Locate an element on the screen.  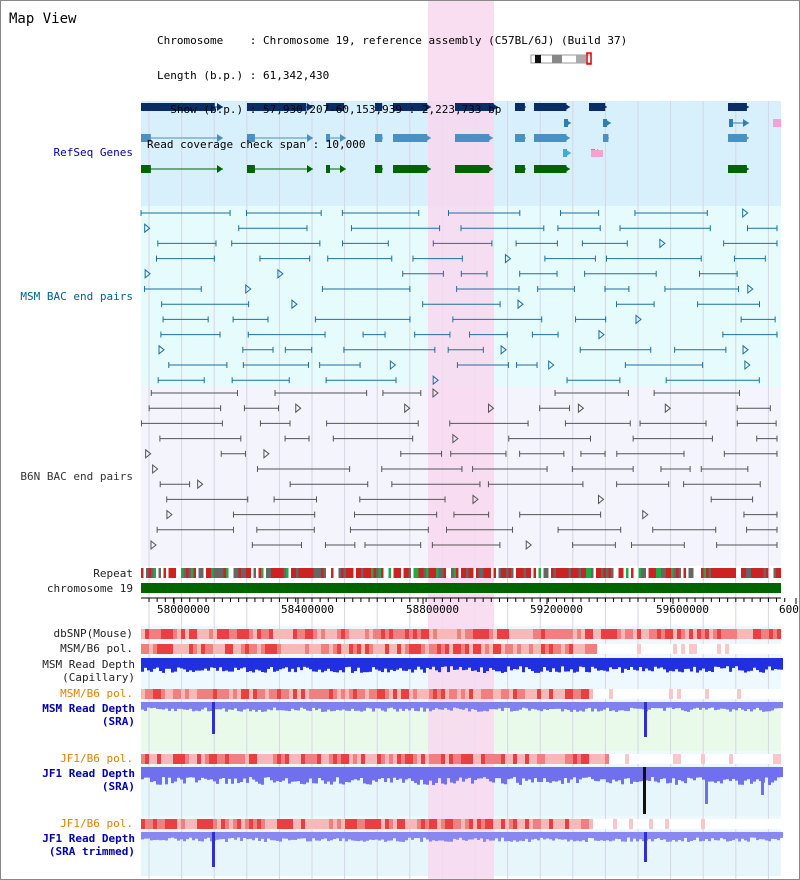
msm-bac-label: MSM BAC end pairs is located at coordinates (76, 296).